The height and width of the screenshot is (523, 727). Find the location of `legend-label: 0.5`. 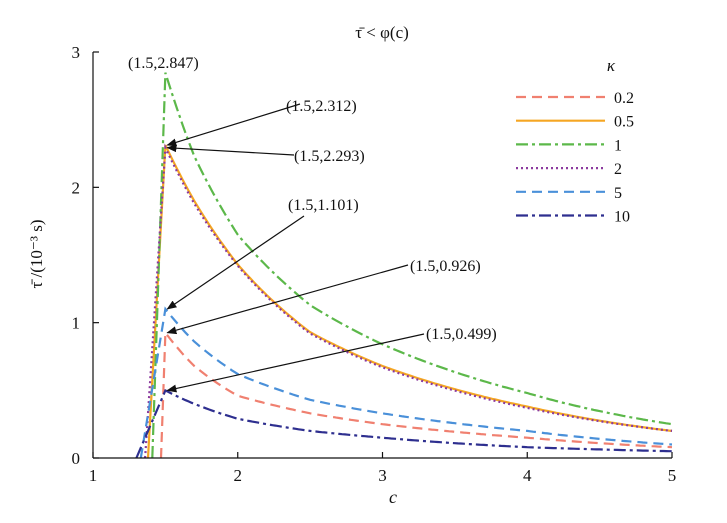

legend-label: 0.5 is located at coordinates (624, 122).